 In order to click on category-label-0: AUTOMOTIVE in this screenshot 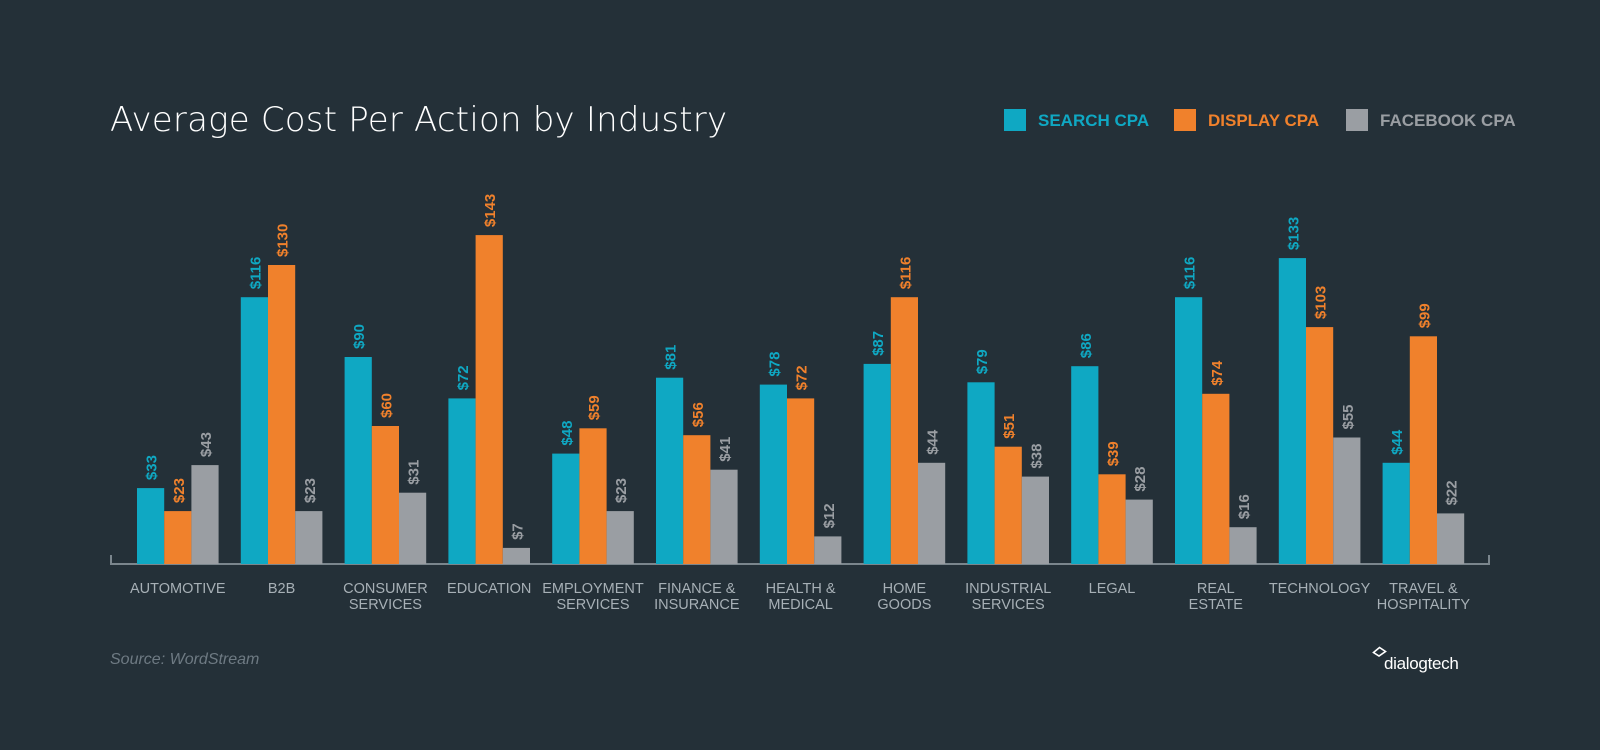, I will do `click(178, 589)`.